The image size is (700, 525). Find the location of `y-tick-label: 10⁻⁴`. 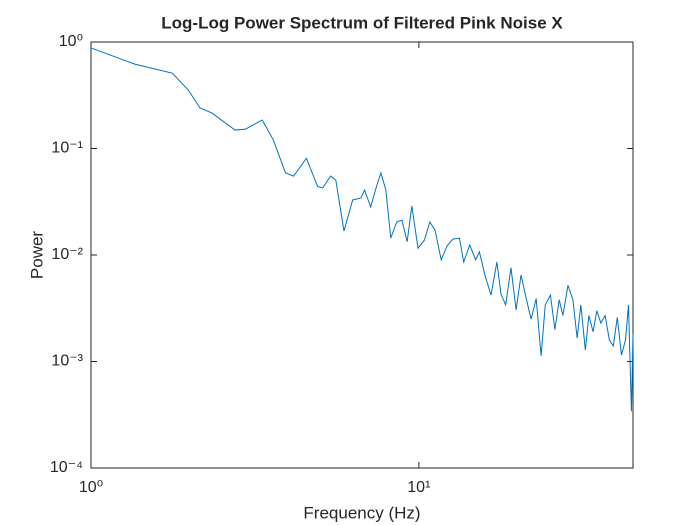

y-tick-label: 10⁻⁴ is located at coordinates (66, 467).